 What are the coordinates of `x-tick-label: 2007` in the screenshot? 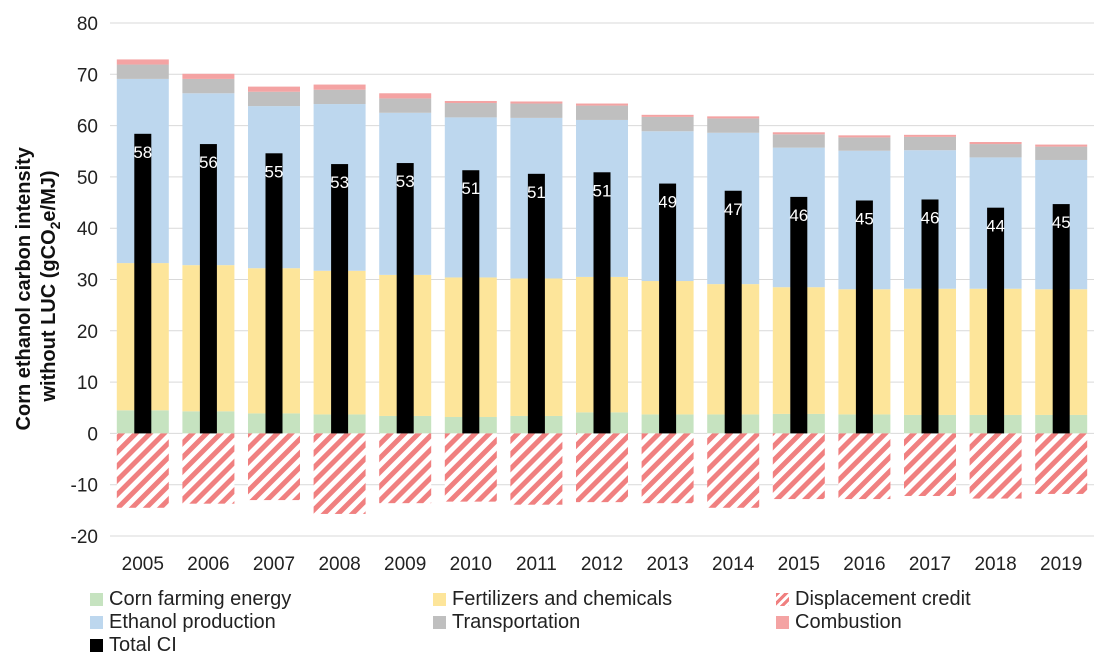 It's located at (274, 564).